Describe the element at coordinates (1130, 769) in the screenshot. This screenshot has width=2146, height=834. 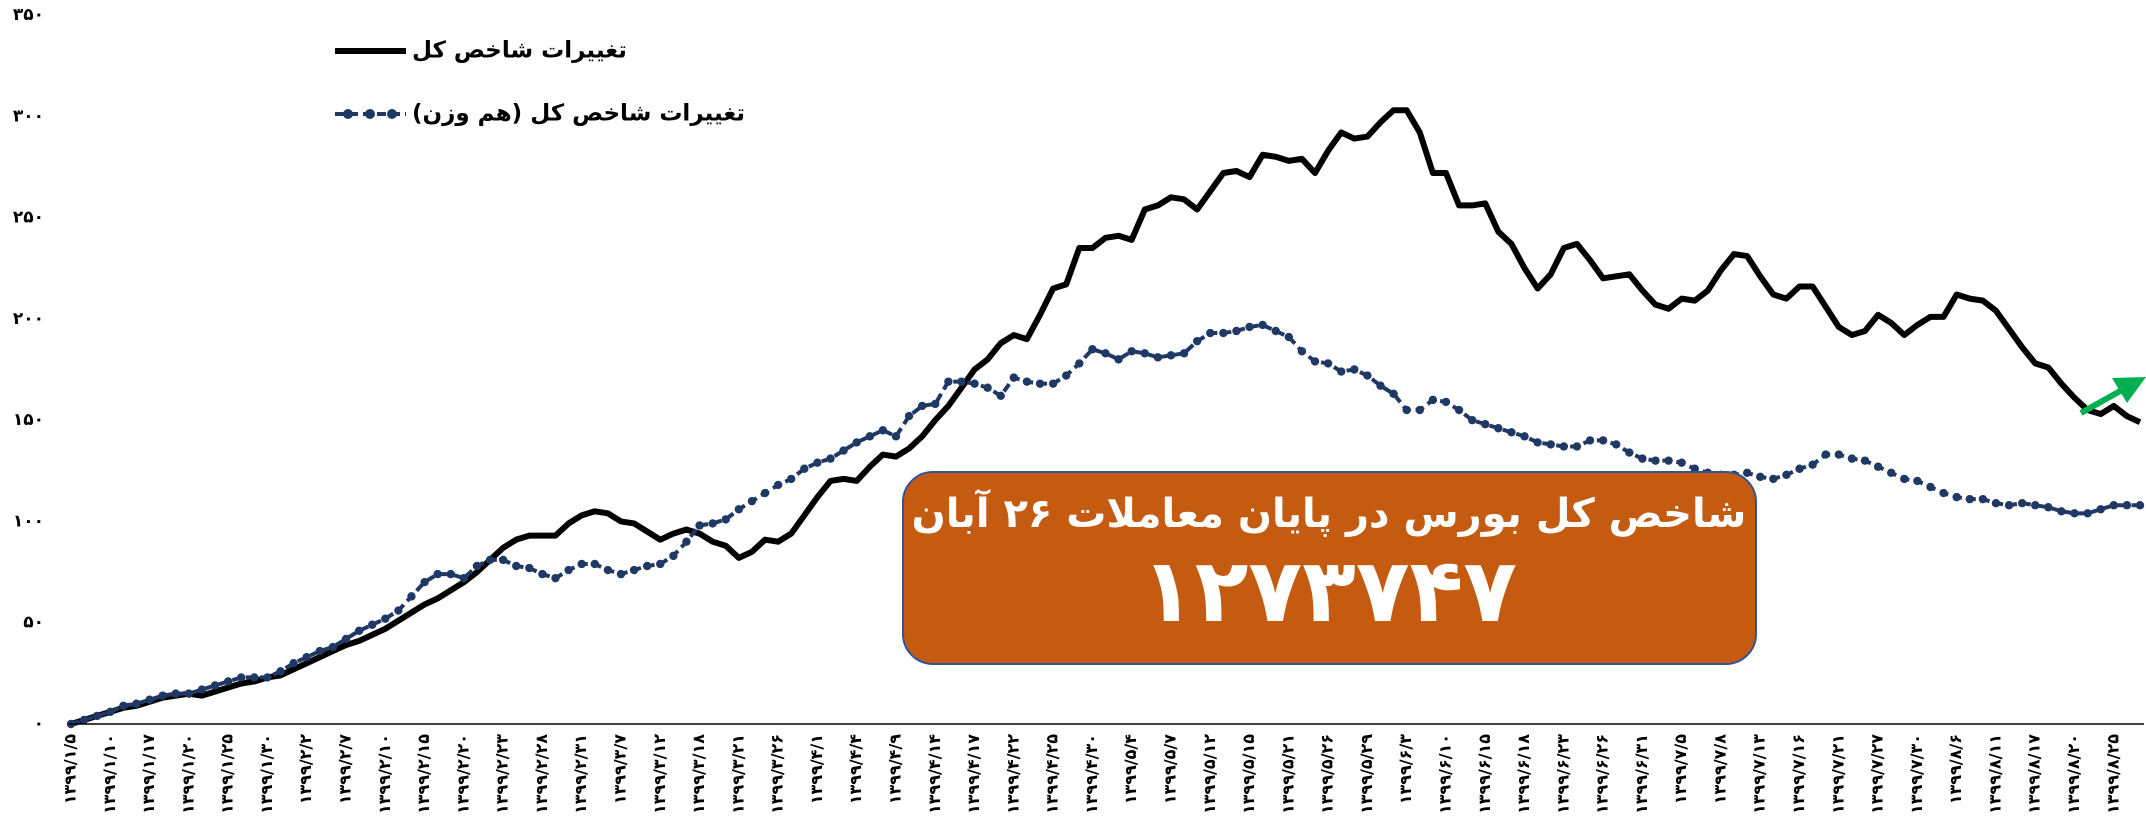
I see `x-tick-label: ۱۳۹۹/۵/۴` at that location.